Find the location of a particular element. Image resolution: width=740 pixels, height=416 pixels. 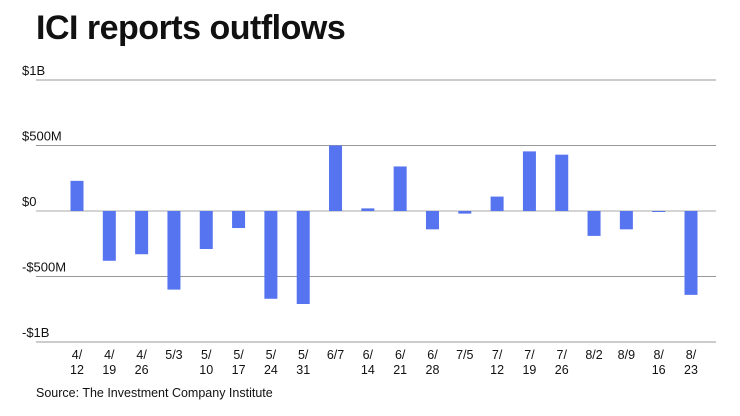

x-tick-label: 7/12 is located at coordinates (497, 362).